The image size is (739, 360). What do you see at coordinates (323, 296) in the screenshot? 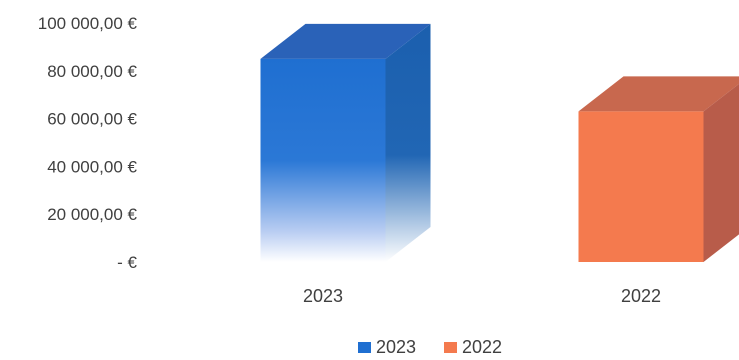
I see `x-category-label: 2023` at bounding box center [323, 296].